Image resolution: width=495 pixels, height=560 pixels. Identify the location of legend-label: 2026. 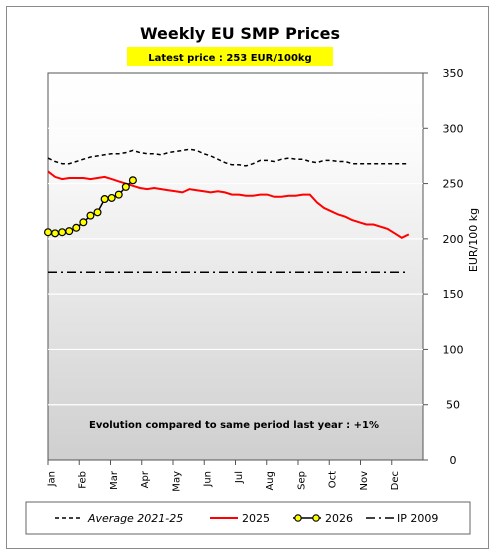
(339, 518).